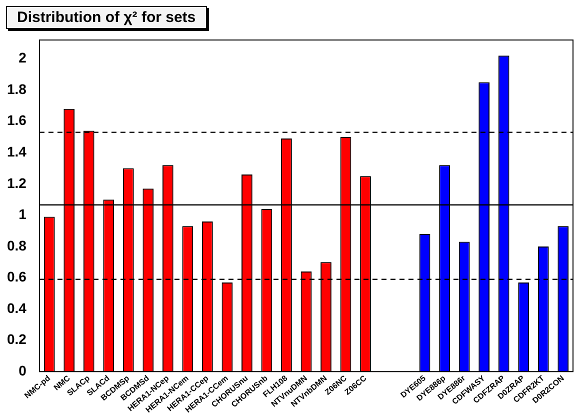 This screenshot has width=577, height=417. Describe the element at coordinates (22, 58) in the screenshot. I see `y-tick-label: 2` at that location.